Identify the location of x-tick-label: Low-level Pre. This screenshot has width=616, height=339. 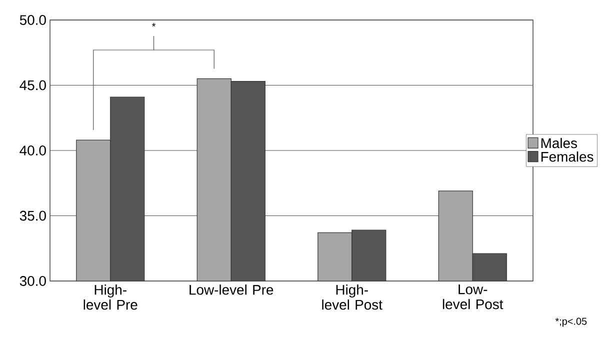
(232, 289).